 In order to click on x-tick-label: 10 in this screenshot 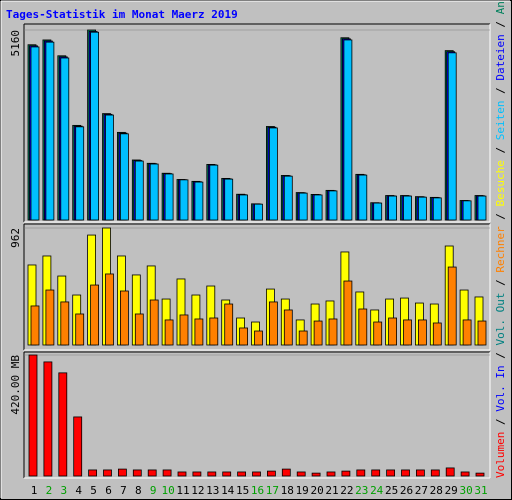, I will do `click(167, 490)`.